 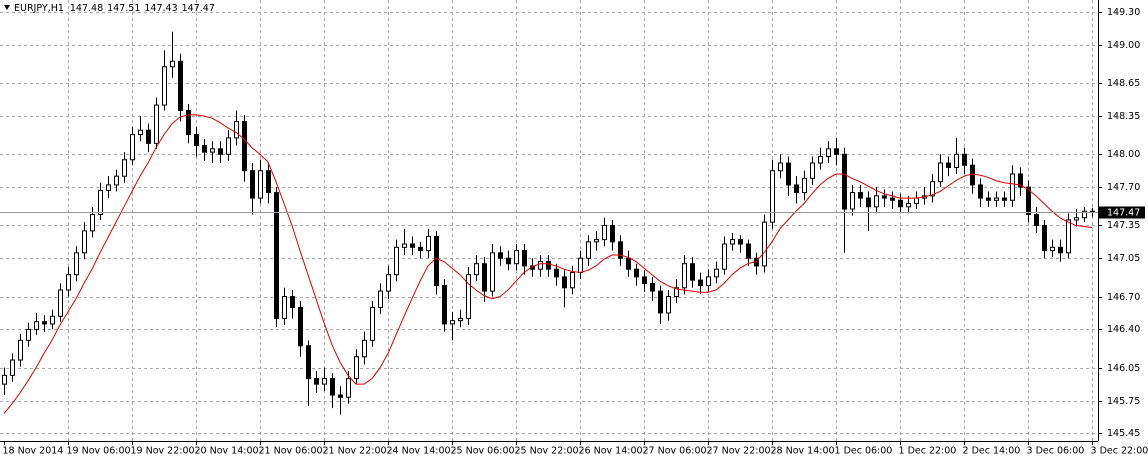 What do you see at coordinates (1123, 116) in the screenshot?
I see `y-tick-label: 148.35` at bounding box center [1123, 116].